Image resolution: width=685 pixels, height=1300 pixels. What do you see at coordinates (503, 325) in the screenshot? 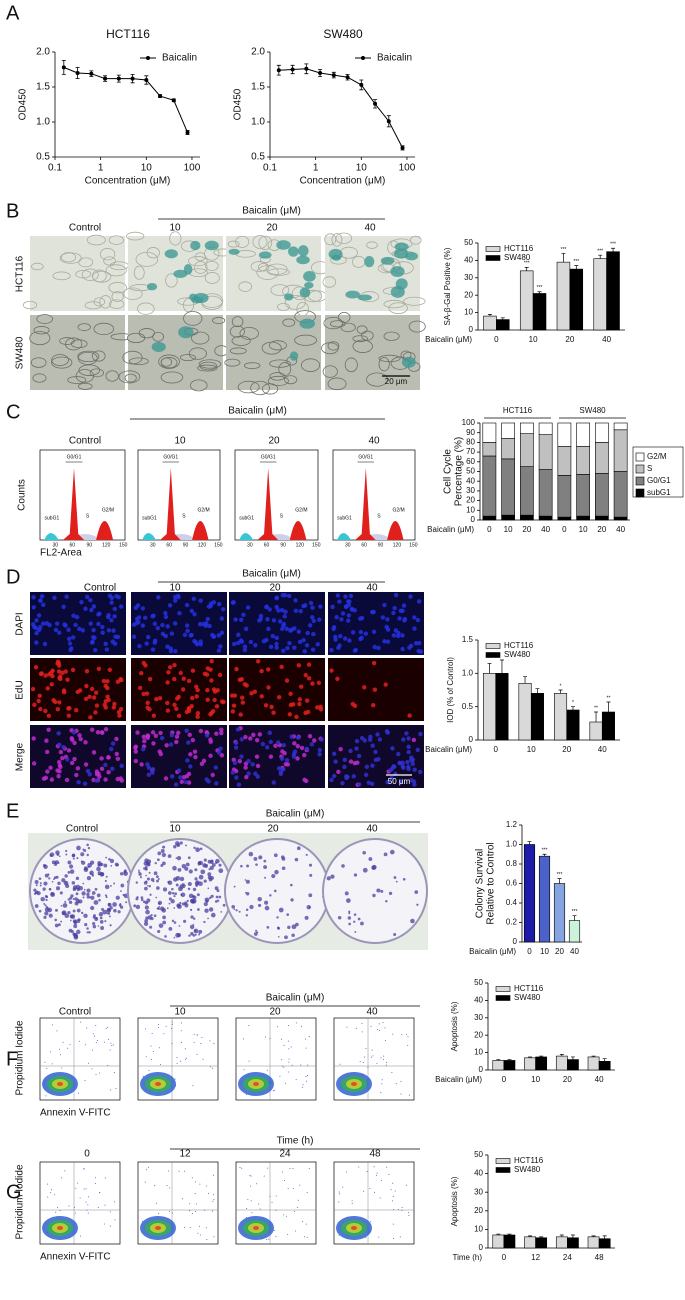
I see `bar` at bounding box center [503, 325].